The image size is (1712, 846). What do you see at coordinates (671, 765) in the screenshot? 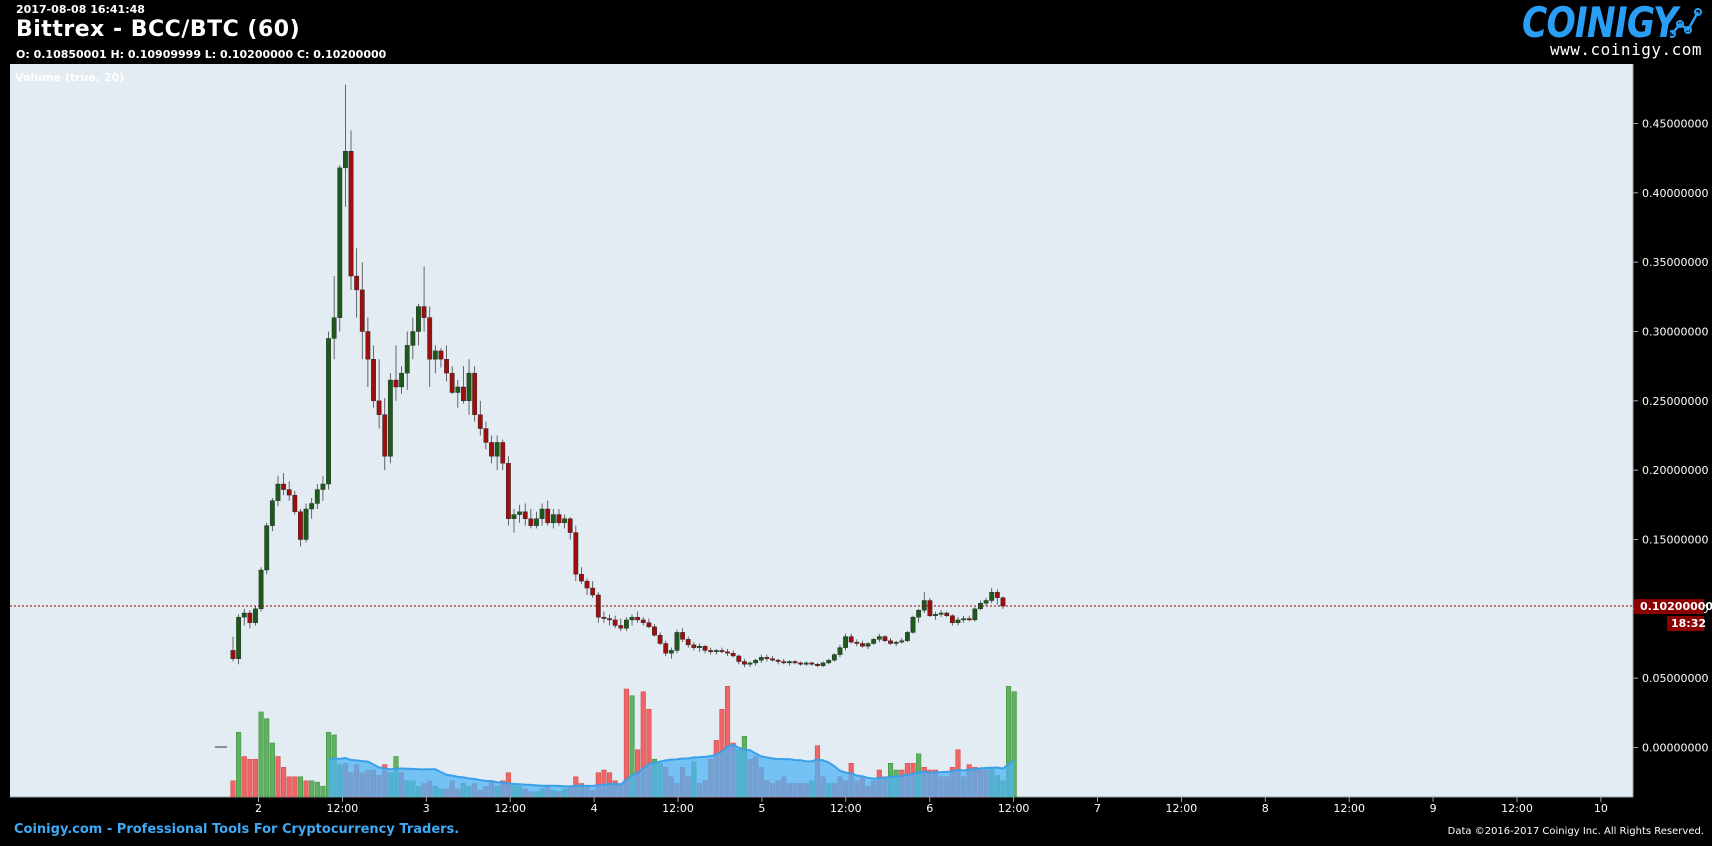
I see `volume-ma-line` at bounding box center [671, 765].